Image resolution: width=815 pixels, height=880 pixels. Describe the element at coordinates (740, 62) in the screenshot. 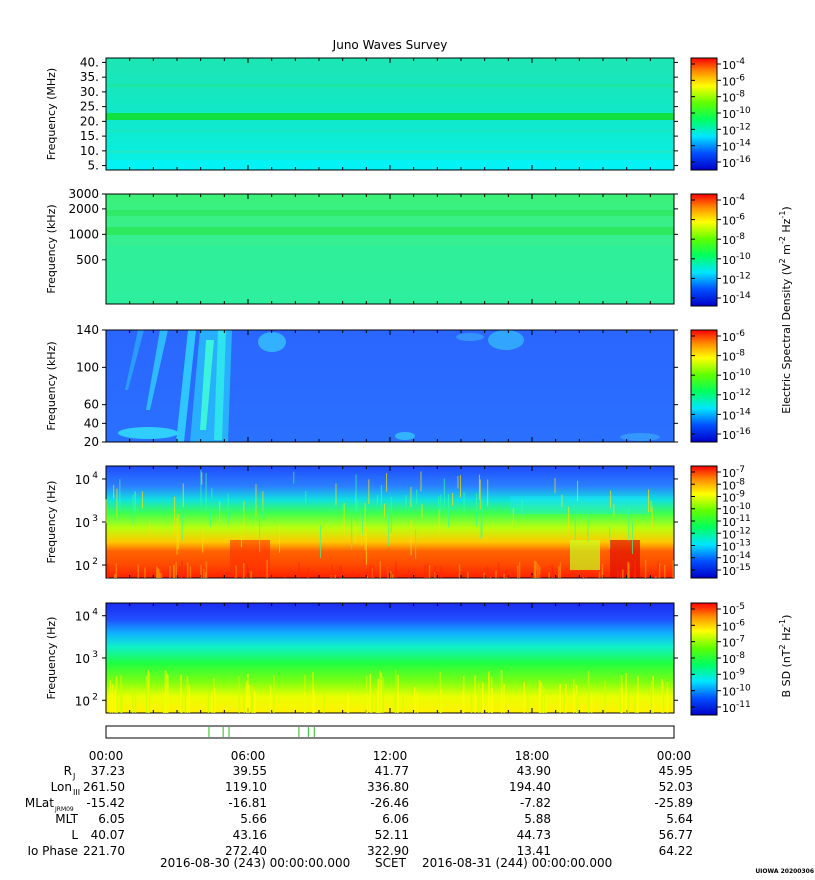

I see `colorbar-label-exp: -4` at that location.